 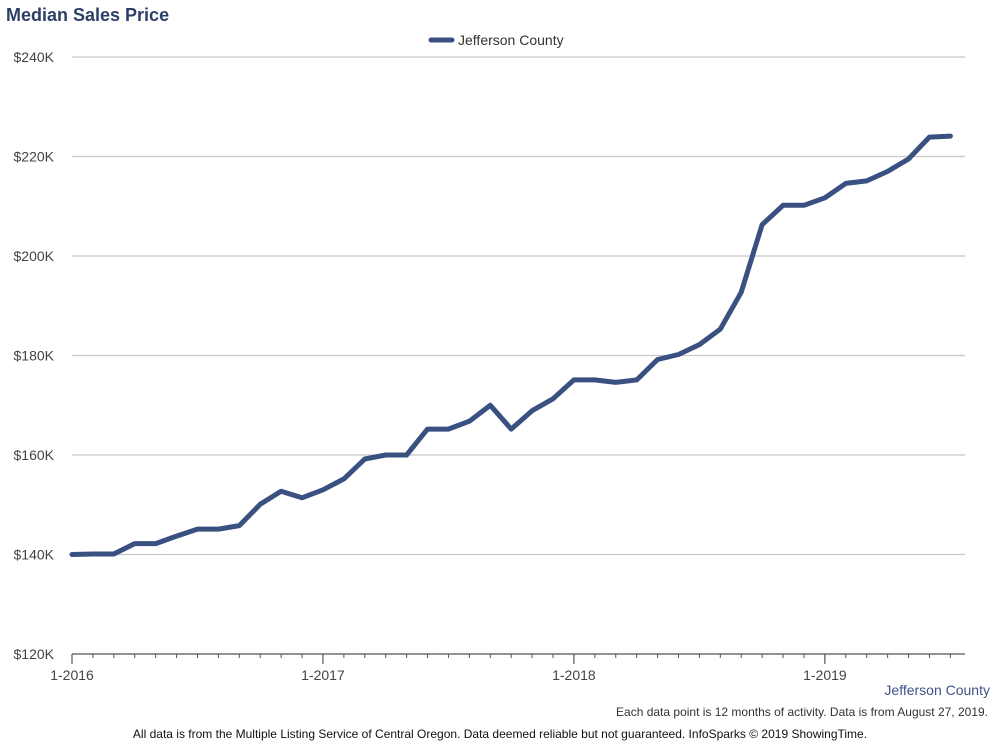 I want to click on legend-label: Jefferson County, so click(x=511, y=40).